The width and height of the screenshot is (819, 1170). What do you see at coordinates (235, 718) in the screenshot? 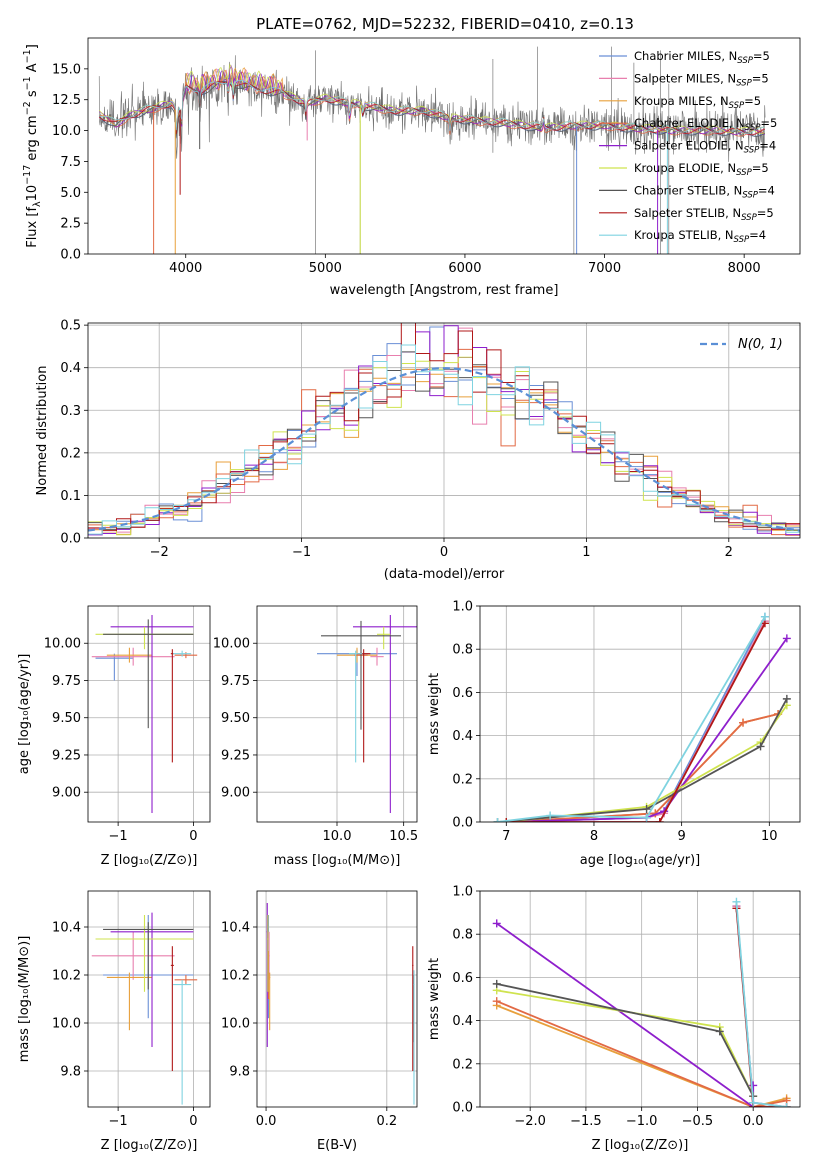
I see `y-tick-label: 9.50` at bounding box center [235, 718].